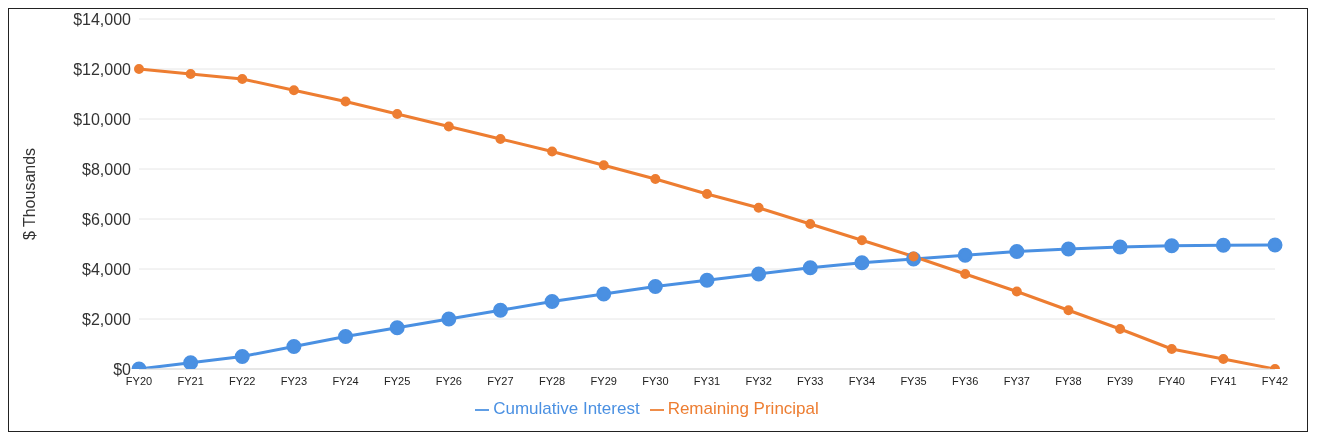  What do you see at coordinates (566, 408) in the screenshot?
I see `legend-label: Cumulative Interest` at bounding box center [566, 408].